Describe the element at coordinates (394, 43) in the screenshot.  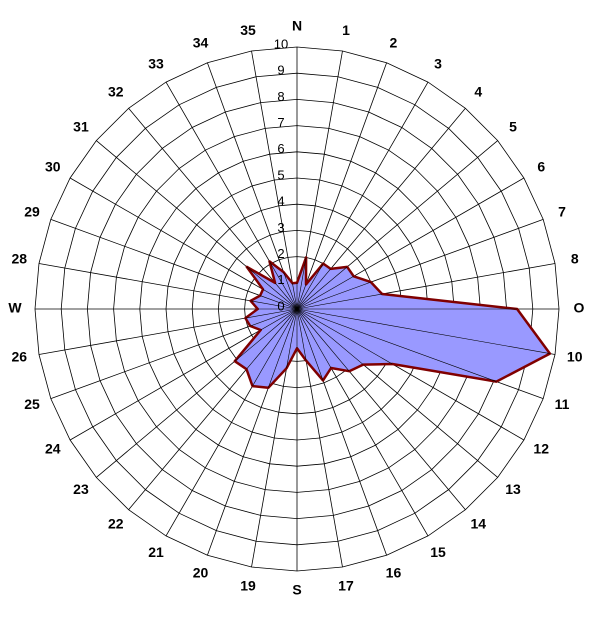
I see `category-label: 2` at that location.